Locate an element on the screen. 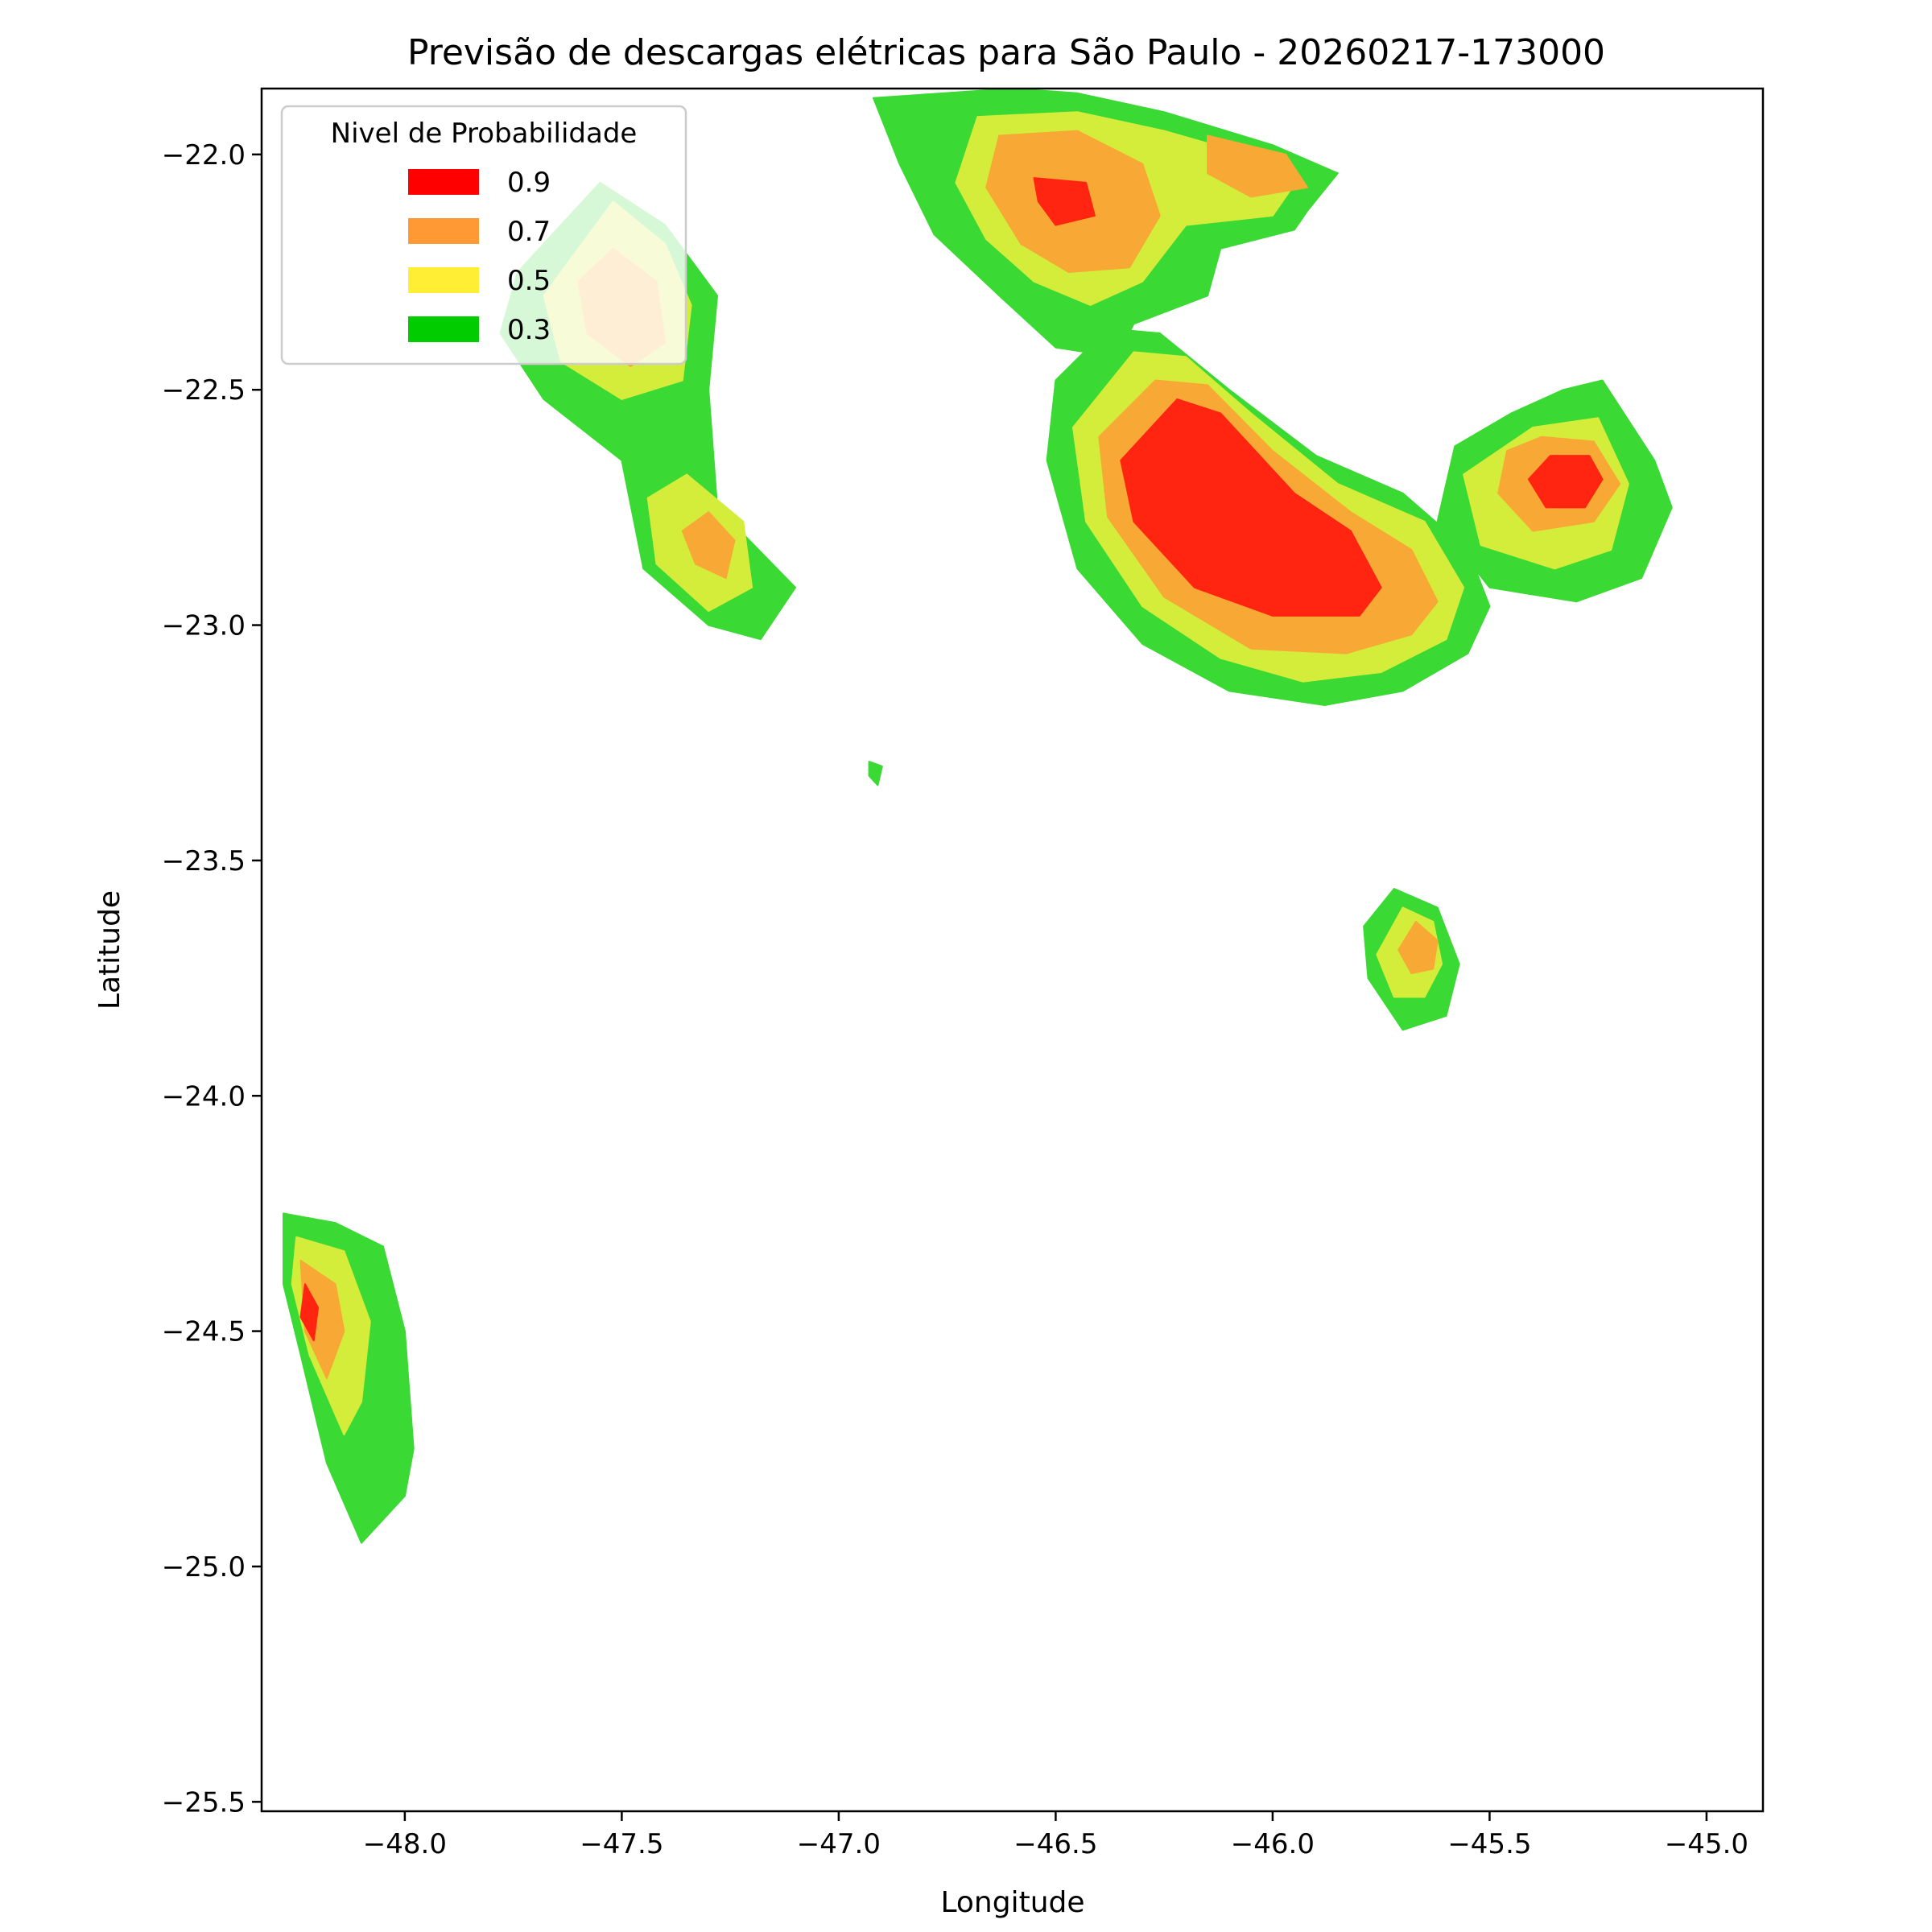  legend-title: Nivel de Probabilidade is located at coordinates (484, 134).